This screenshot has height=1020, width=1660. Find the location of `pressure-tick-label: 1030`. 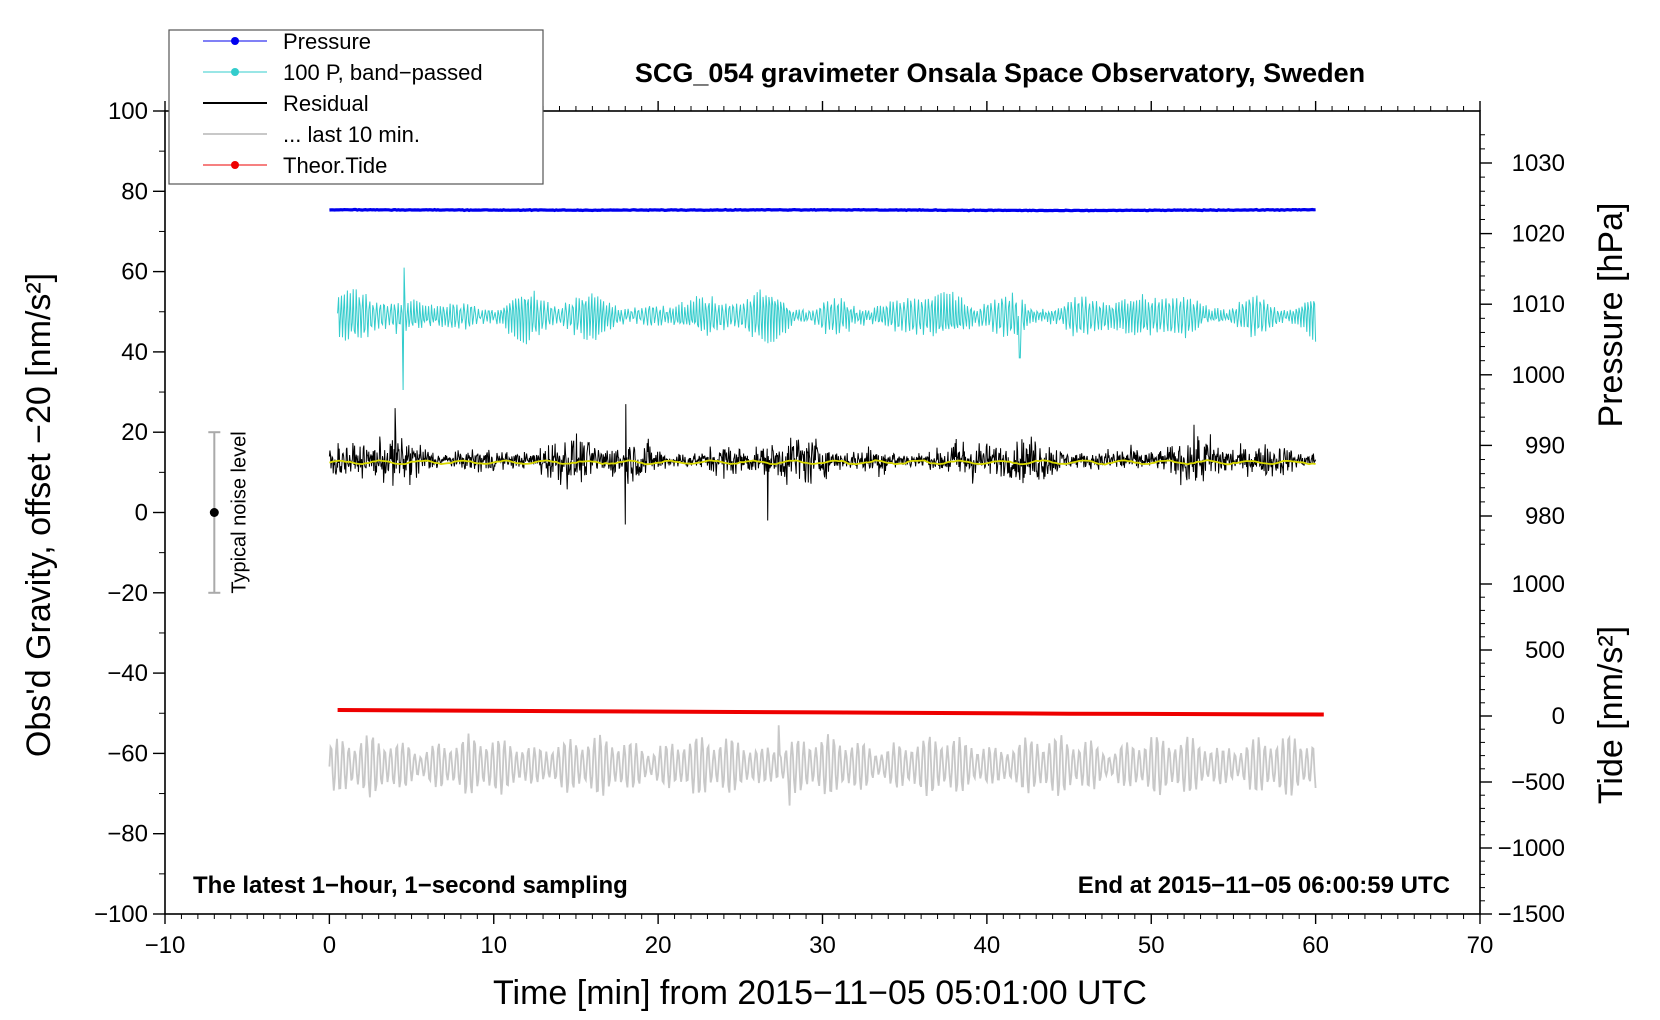

pressure-tick-label: 1030 is located at coordinates (1538, 163).